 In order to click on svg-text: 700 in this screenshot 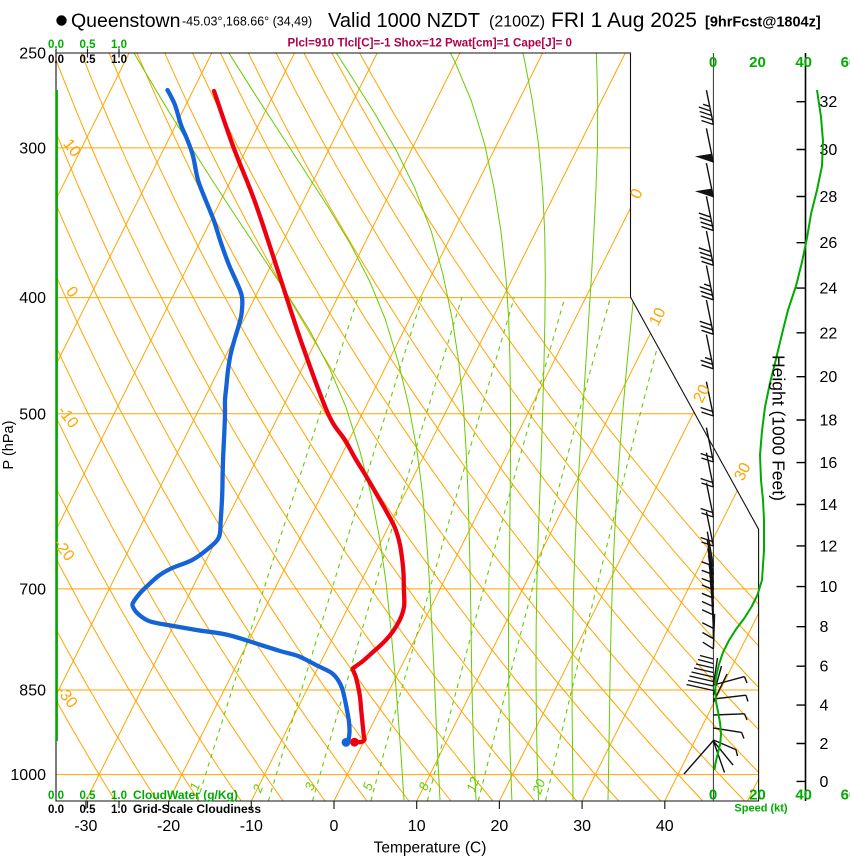, I will do `click(32, 589)`.